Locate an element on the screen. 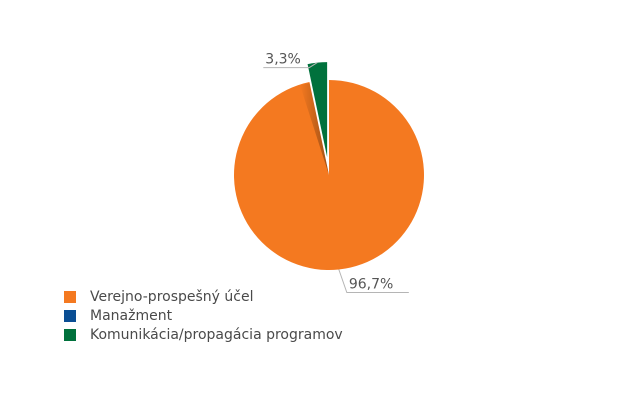 This screenshot has height=404, width=640. leader-line-komunikacia-propagacia-programov is located at coordinates (290, 65).